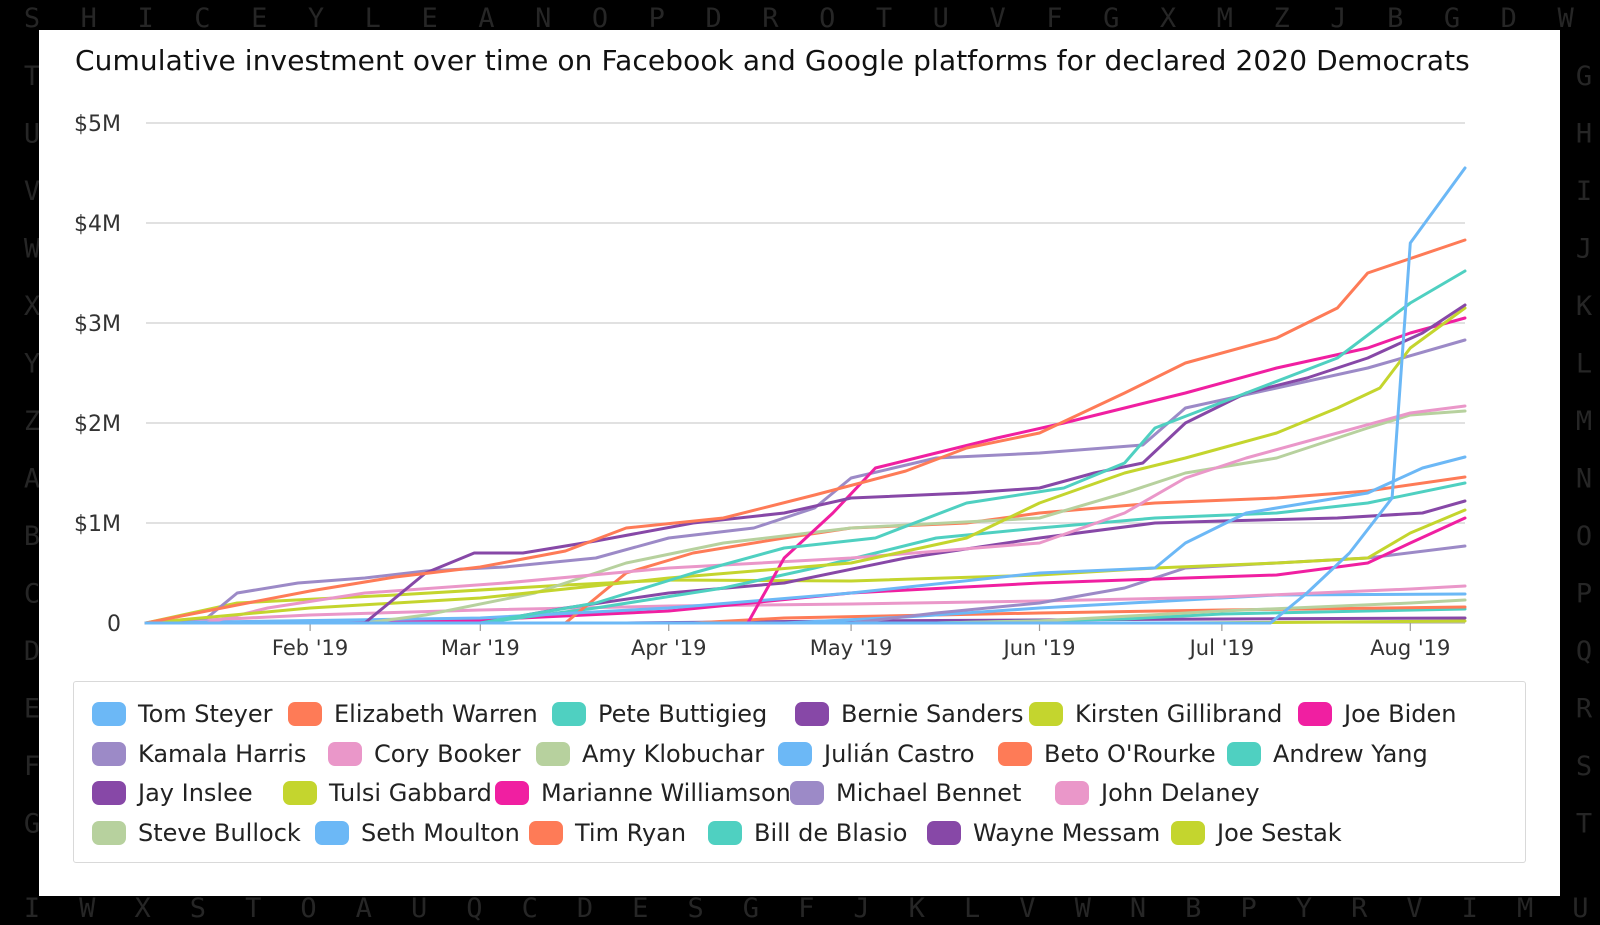  What do you see at coordinates (909, 714) in the screenshot?
I see `legend-item: Bernie Sanders` at bounding box center [909, 714].